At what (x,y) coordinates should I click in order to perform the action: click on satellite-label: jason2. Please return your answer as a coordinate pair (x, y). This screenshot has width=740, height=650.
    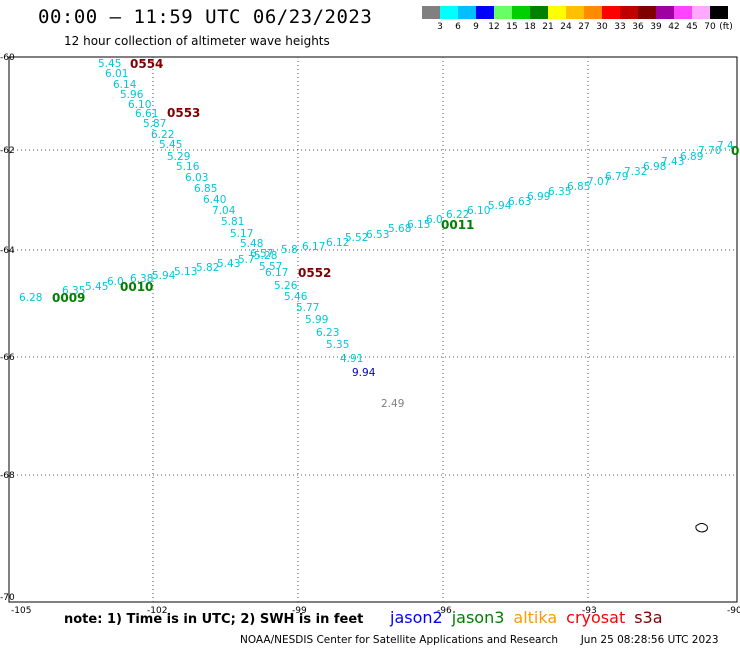
    Looking at the image, I should click on (416, 617).